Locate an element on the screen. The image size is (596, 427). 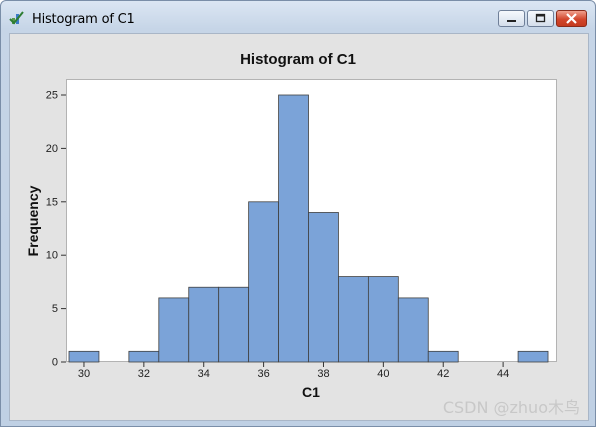
y-tick-label: 5 is located at coordinates (55, 309).